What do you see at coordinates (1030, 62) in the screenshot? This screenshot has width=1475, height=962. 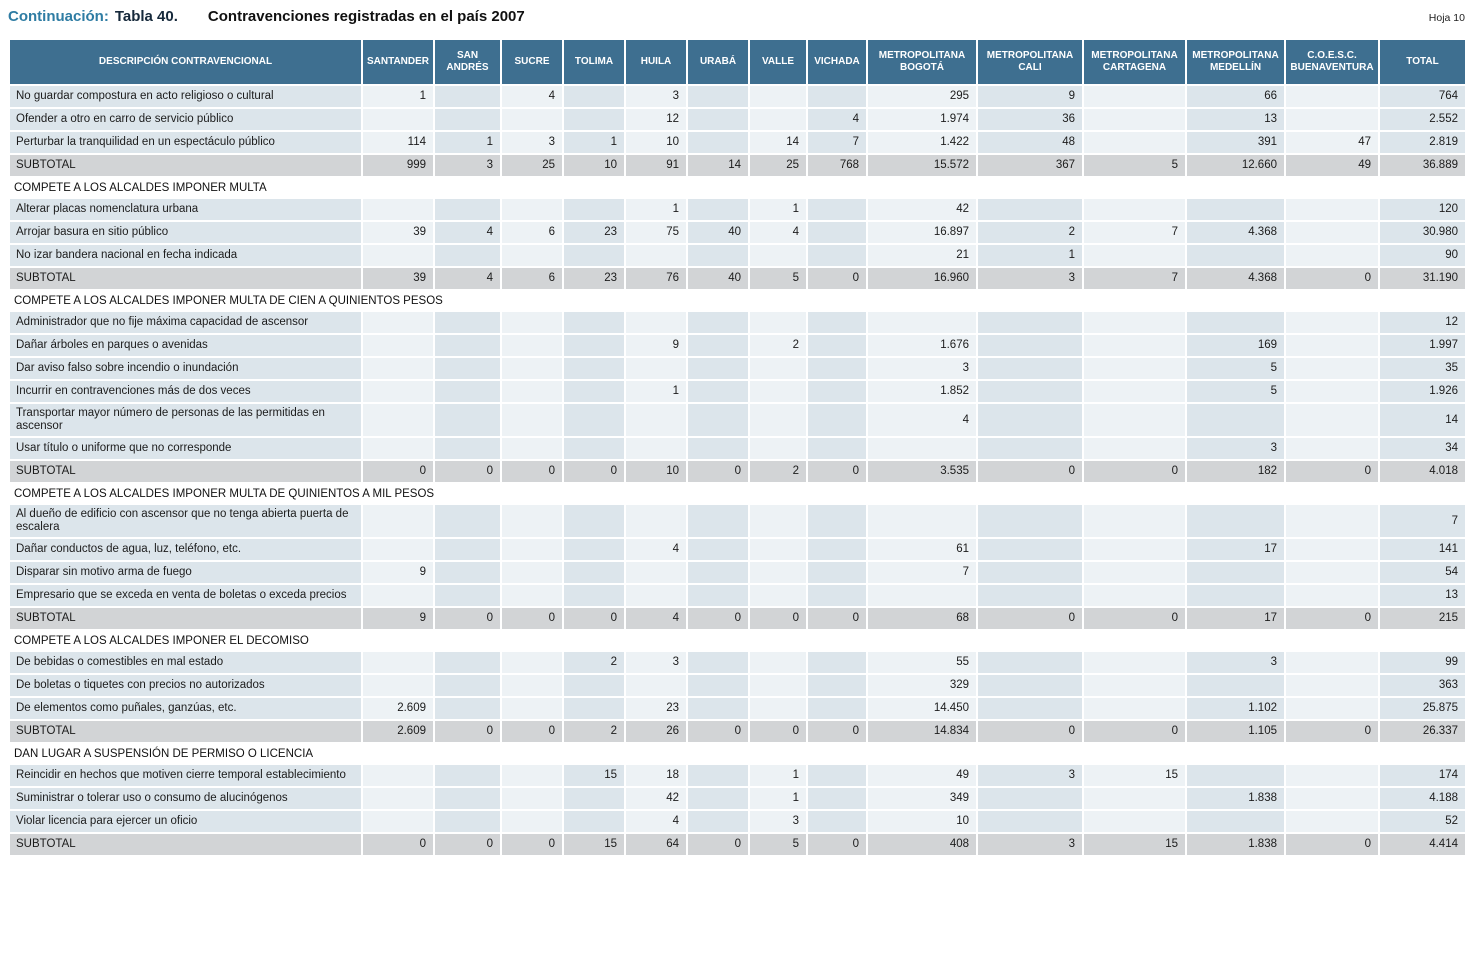 I see `column-header: METROPOLITANA CALI` at bounding box center [1030, 62].